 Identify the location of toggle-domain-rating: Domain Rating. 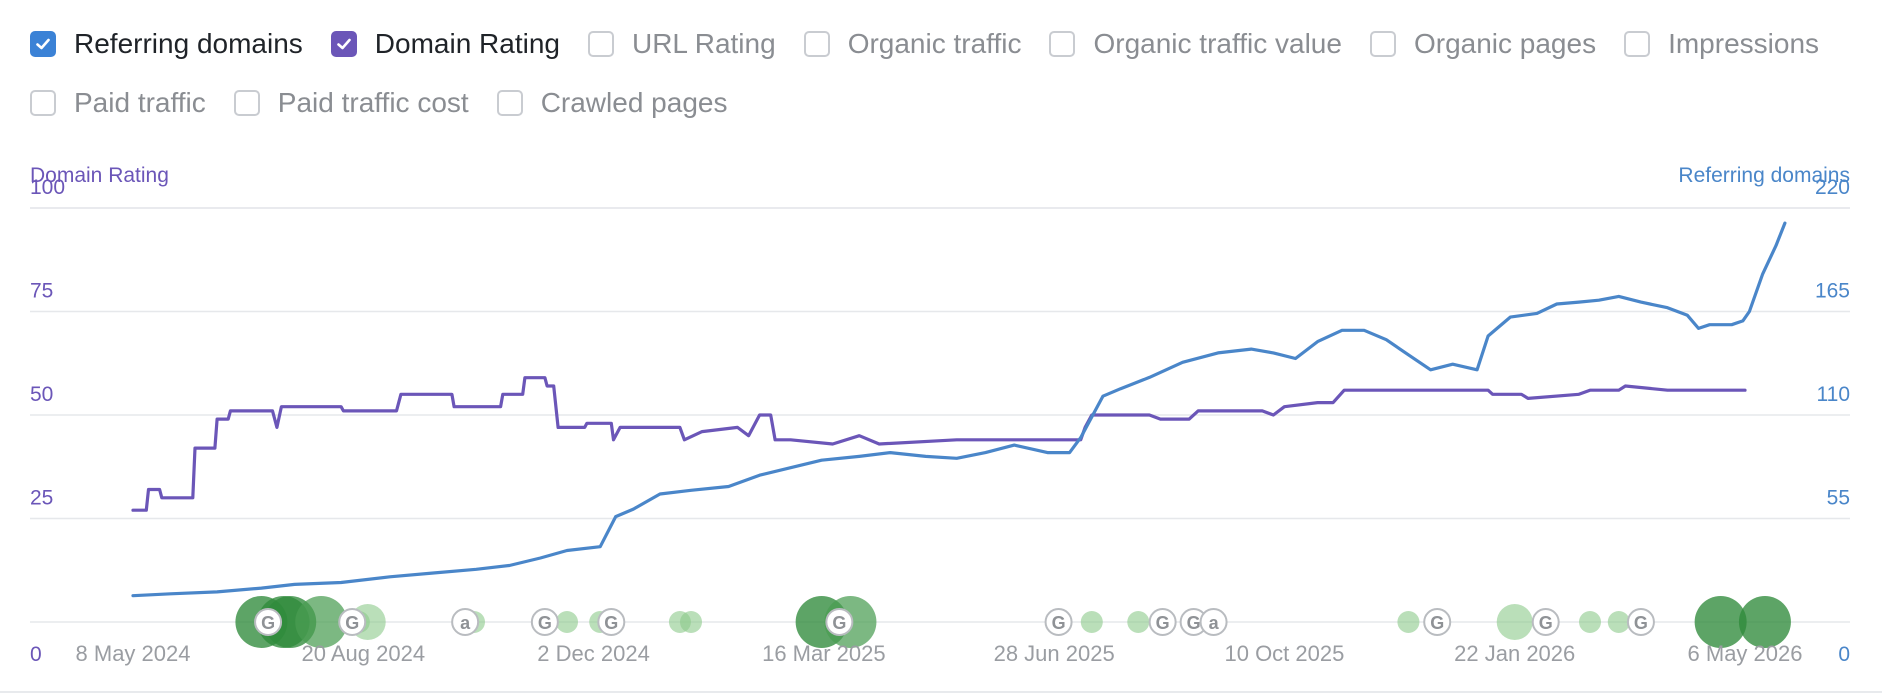
(445, 44).